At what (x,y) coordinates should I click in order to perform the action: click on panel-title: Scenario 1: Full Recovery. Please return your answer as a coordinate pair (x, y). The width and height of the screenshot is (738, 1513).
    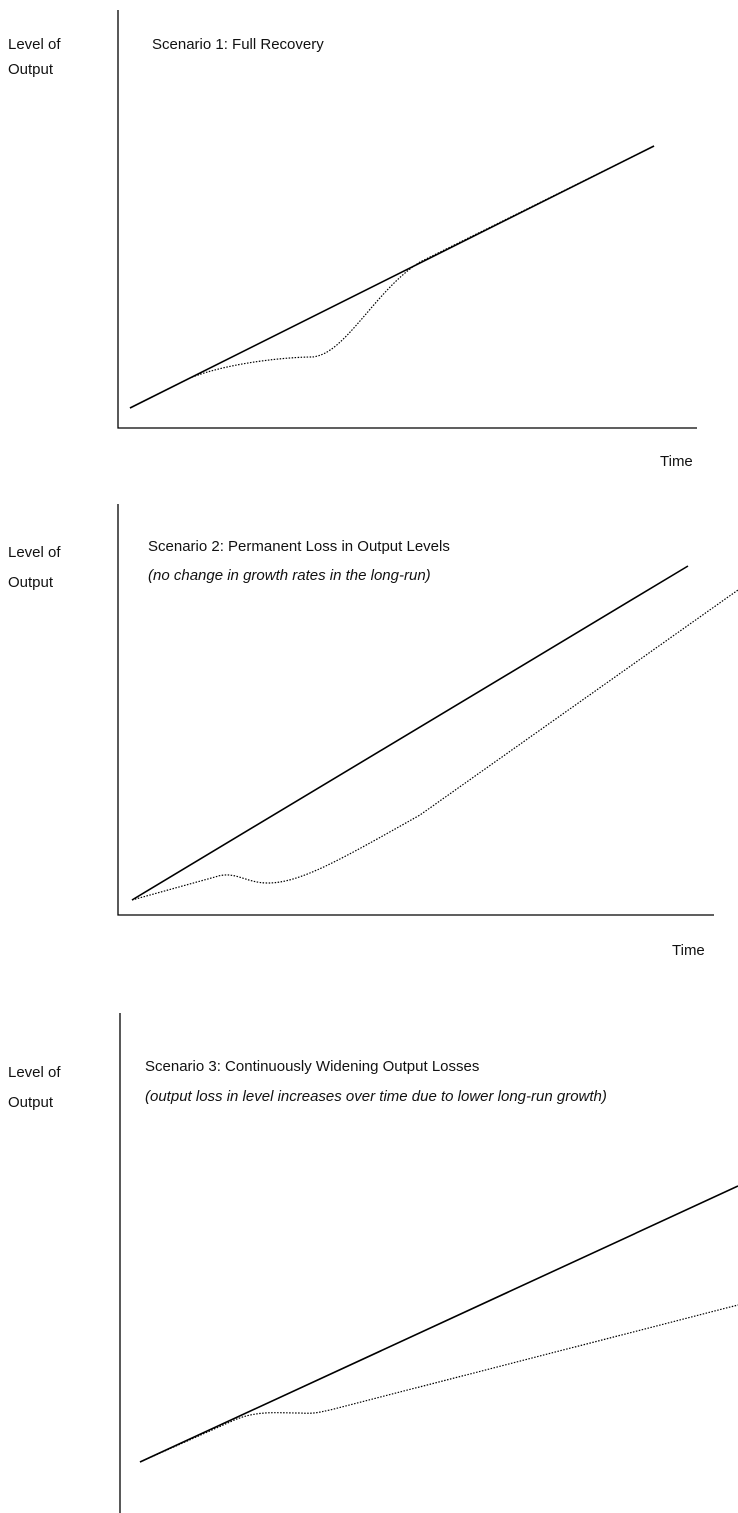
    Looking at the image, I should click on (238, 44).